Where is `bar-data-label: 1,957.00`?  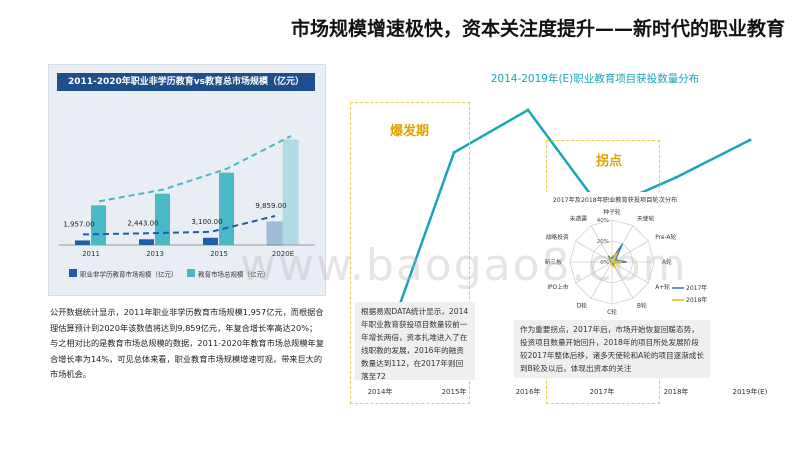 bar-data-label: 1,957.00 is located at coordinates (78, 224).